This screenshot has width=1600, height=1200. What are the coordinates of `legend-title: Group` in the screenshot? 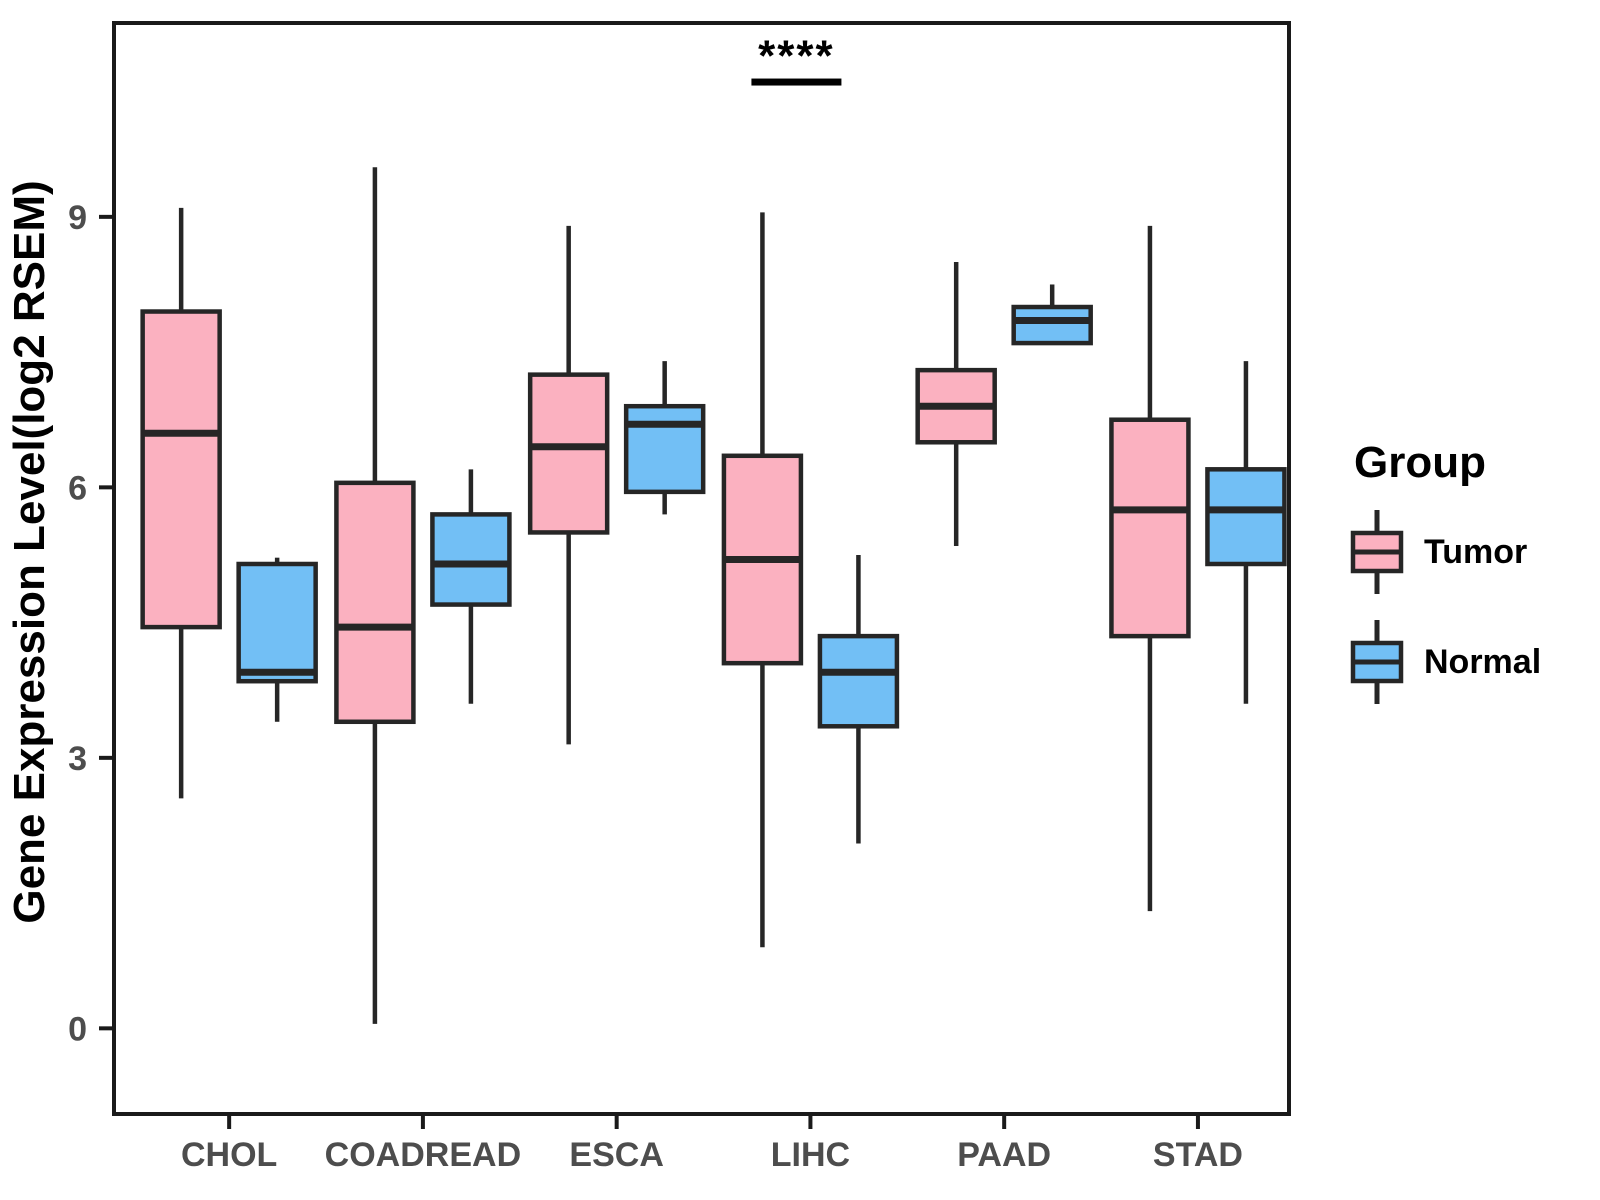 It's located at (1420, 462).